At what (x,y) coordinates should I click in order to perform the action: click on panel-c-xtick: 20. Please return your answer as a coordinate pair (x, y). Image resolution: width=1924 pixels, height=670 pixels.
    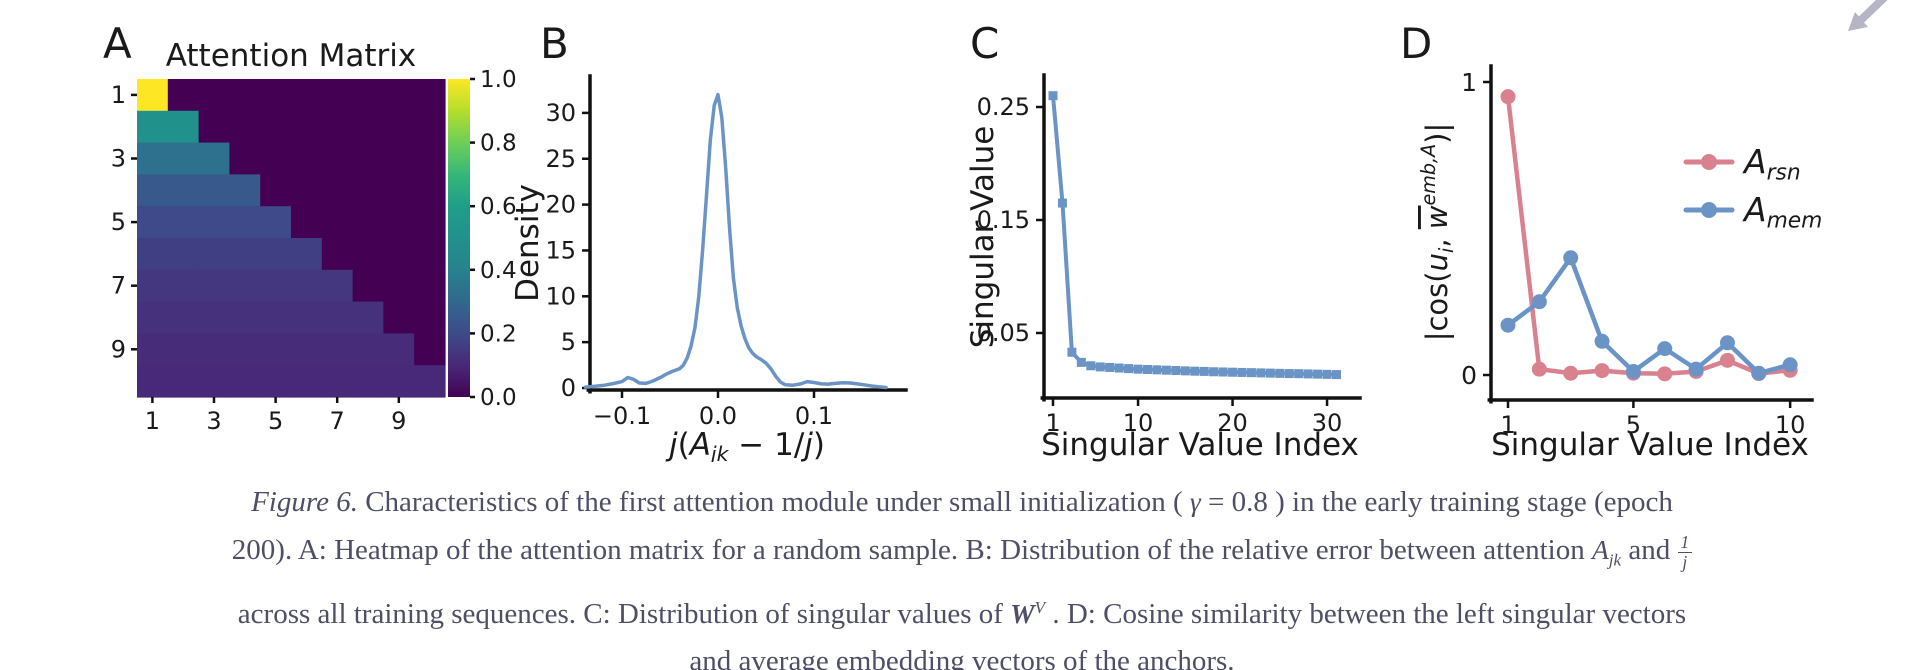
    Looking at the image, I should click on (1232, 423).